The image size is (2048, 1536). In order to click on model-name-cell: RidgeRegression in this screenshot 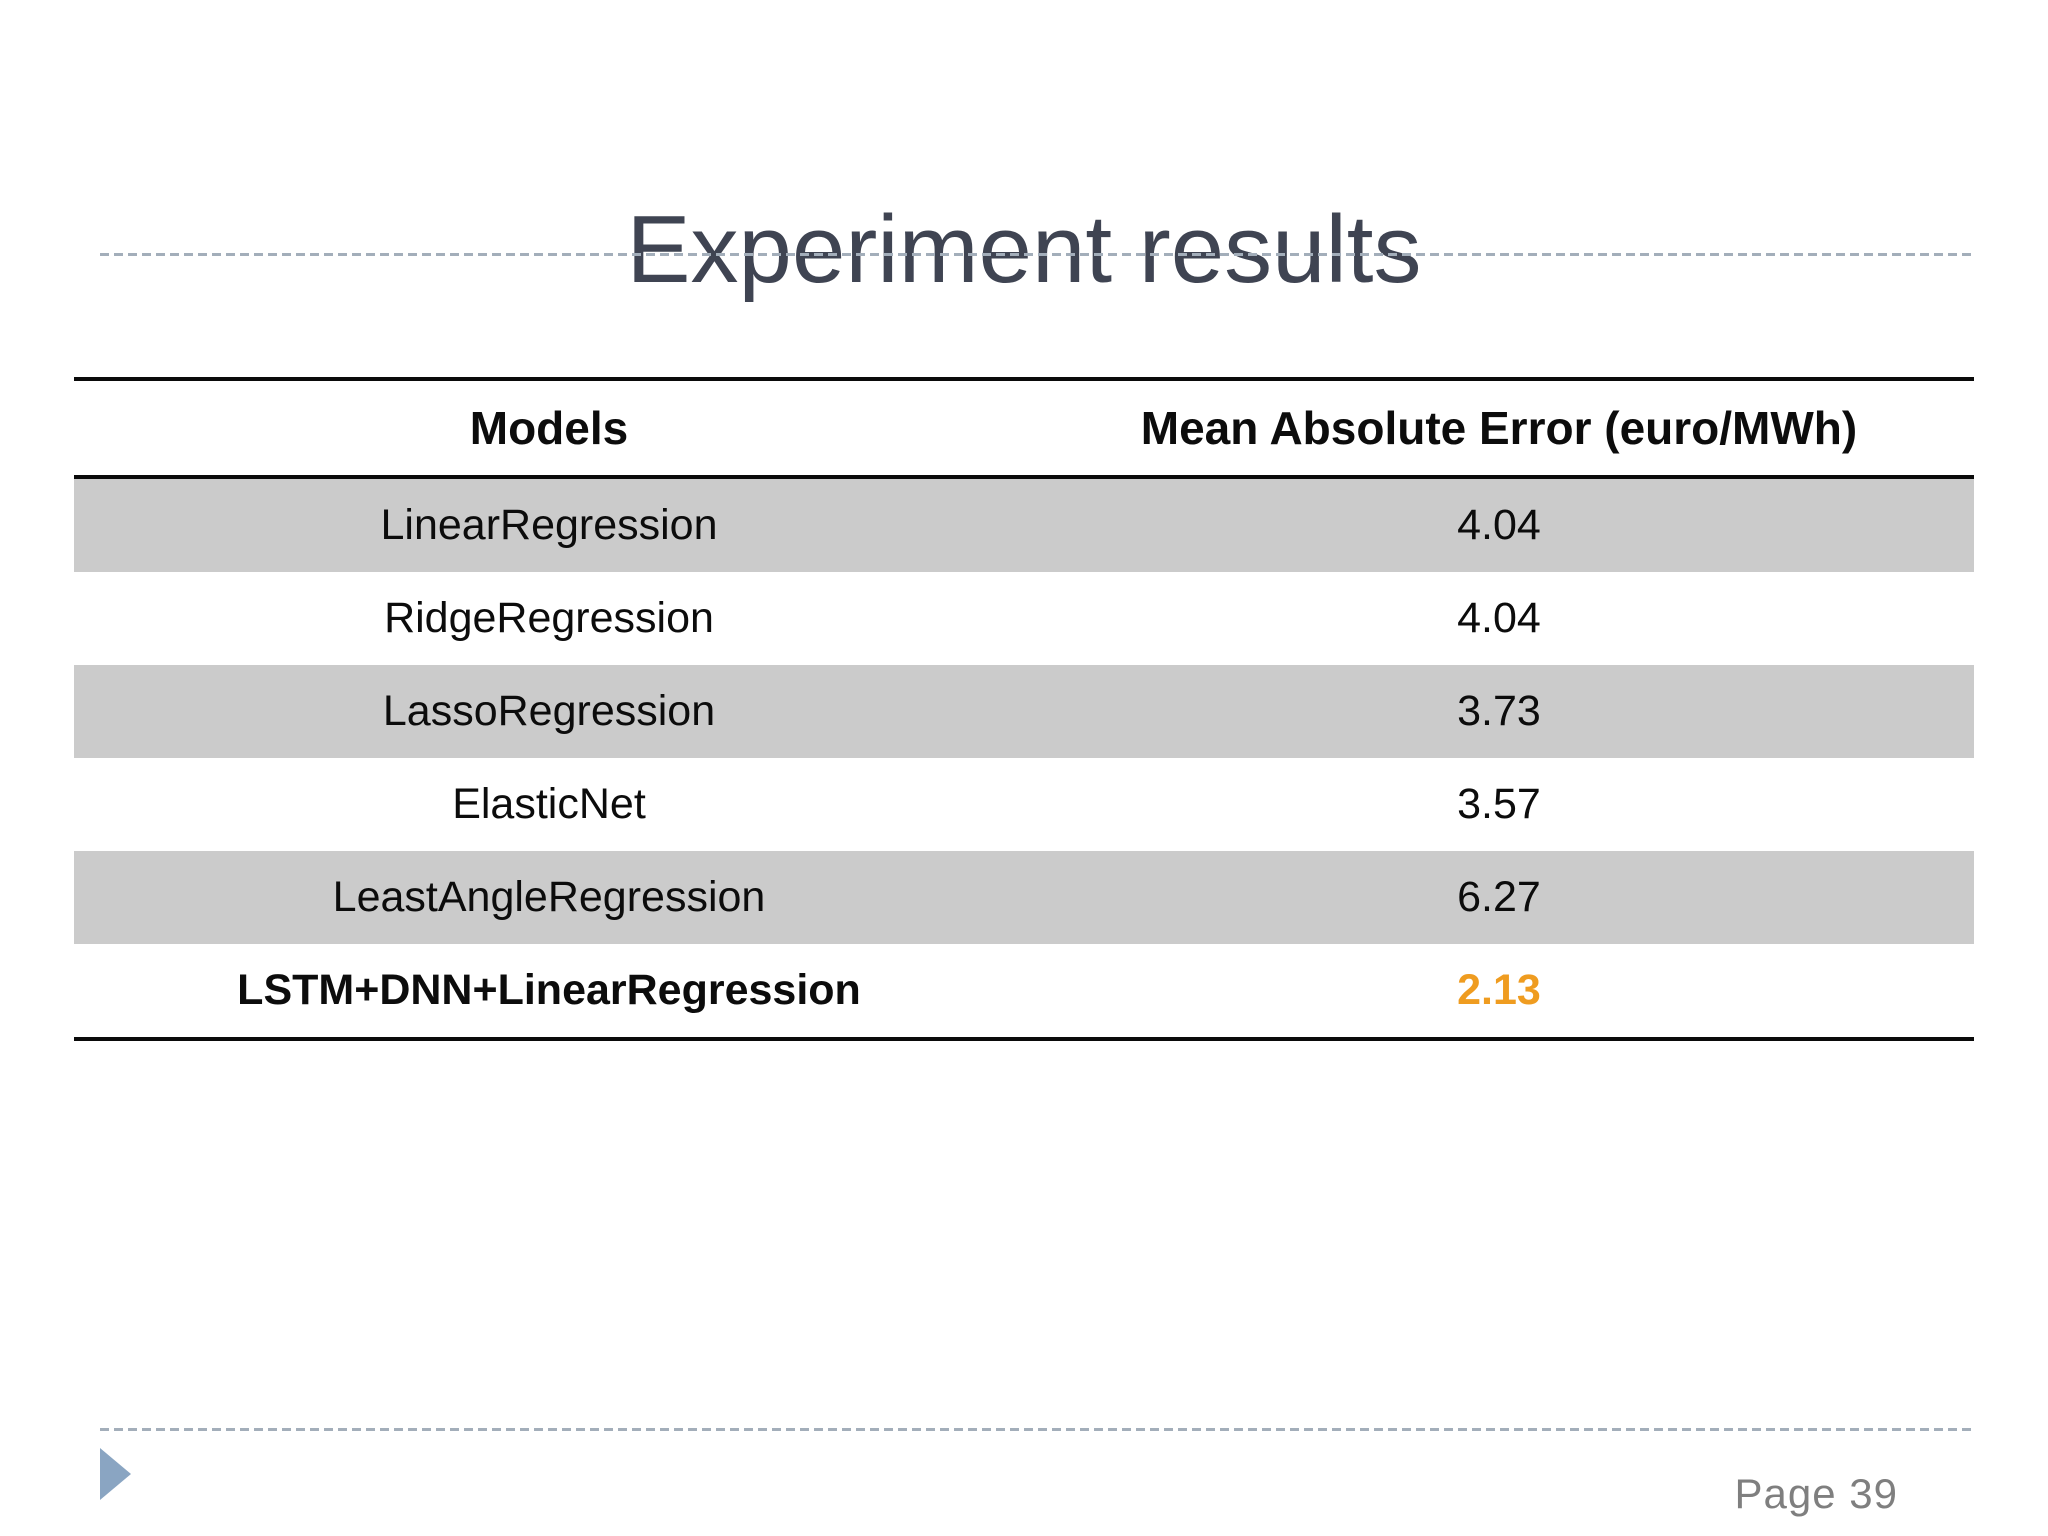, I will do `click(549, 617)`.